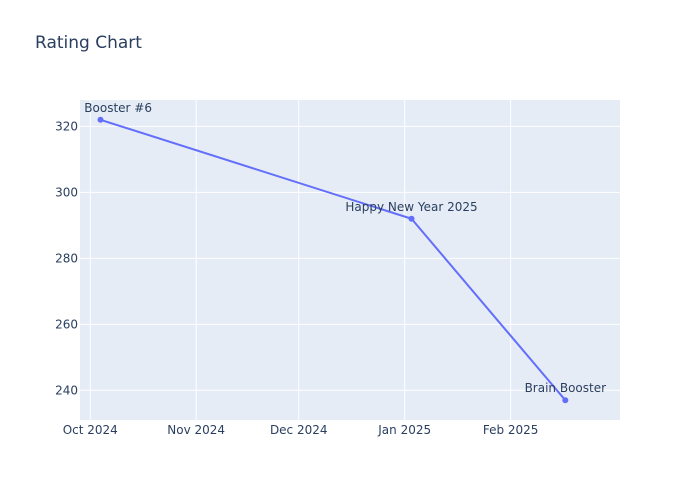 Image resolution: width=700 pixels, height=500 pixels. What do you see at coordinates (66, 126) in the screenshot?
I see `y-tick-label: 320` at bounding box center [66, 126].